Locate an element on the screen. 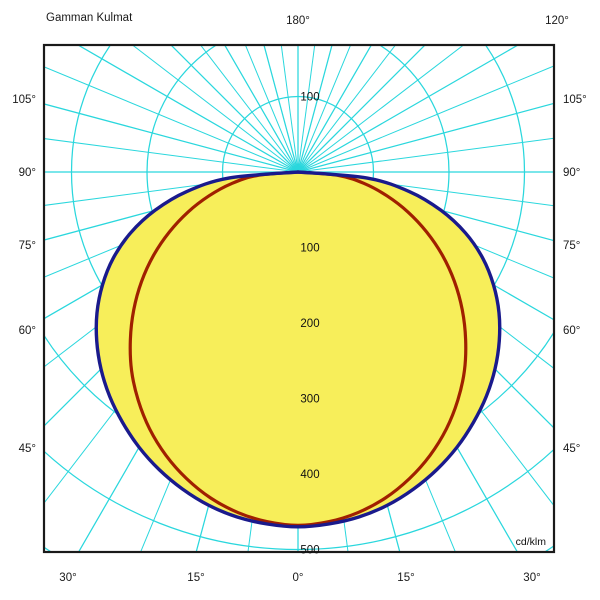  page-title: Gamman Kulmat is located at coordinates (89, 18).